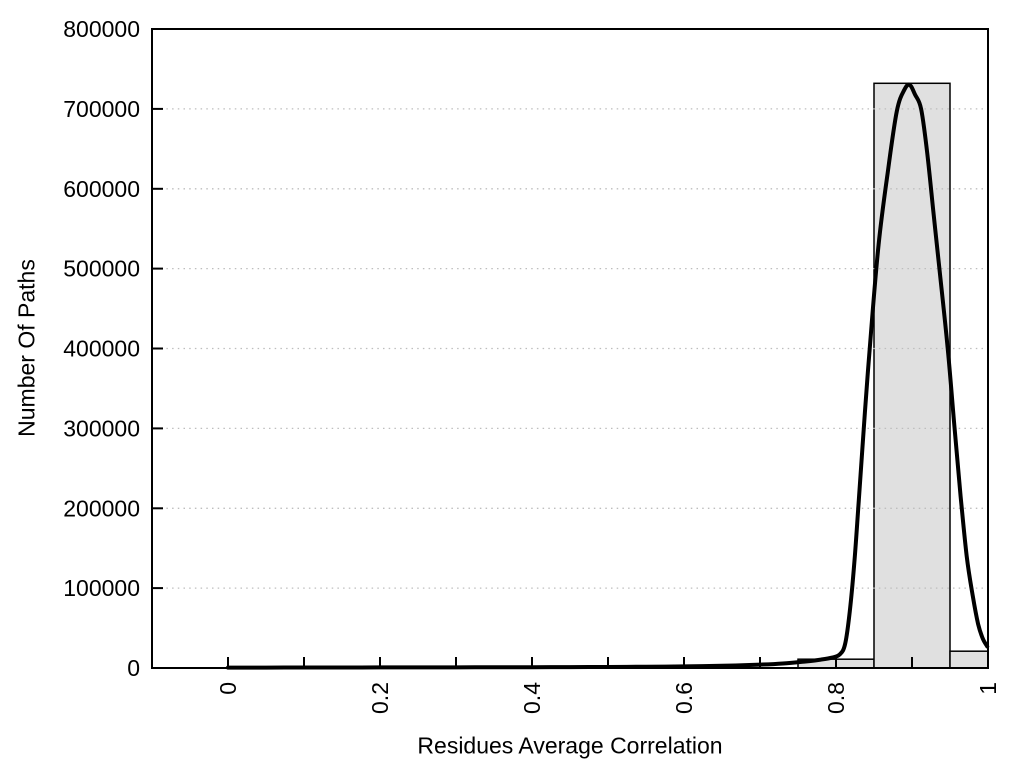 The width and height of the screenshot is (1024, 768). I want to click on y-tick-label: 500000, so click(101, 269).